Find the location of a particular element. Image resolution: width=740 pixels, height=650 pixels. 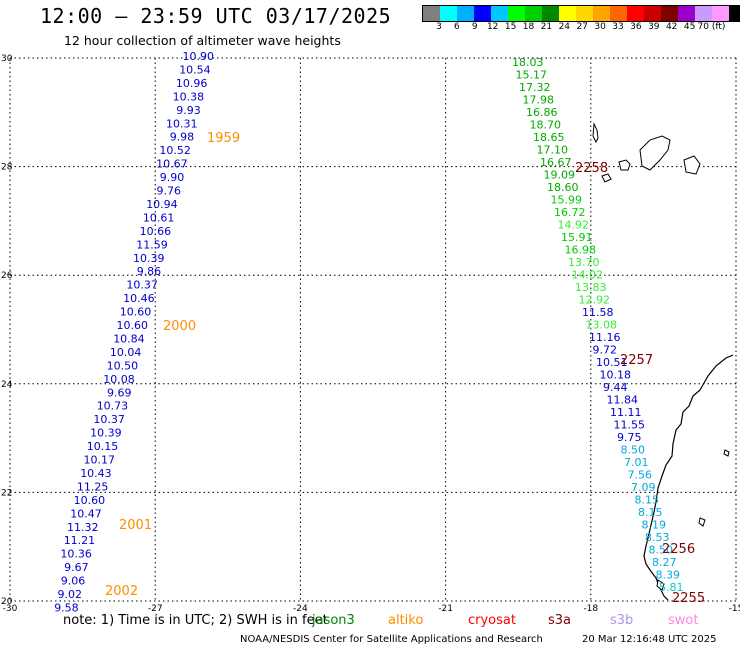

generated-timestamp: 20 Mar 12:16:48 UTC 2025 is located at coordinates (649, 639).